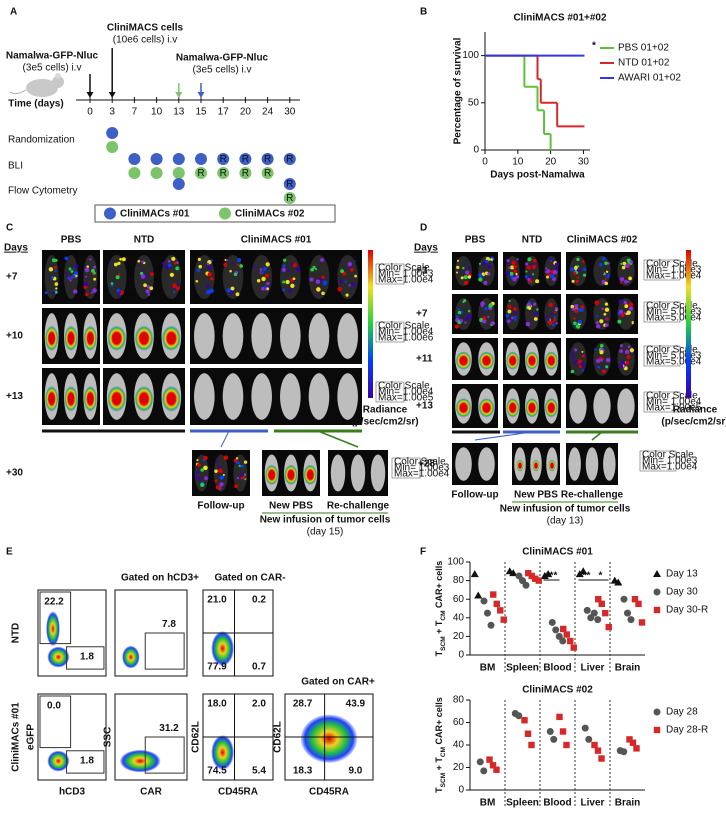 This screenshot has width=726, height=820. Describe the element at coordinates (41, 140) in the screenshot. I see `row-label: Randomization` at that location.